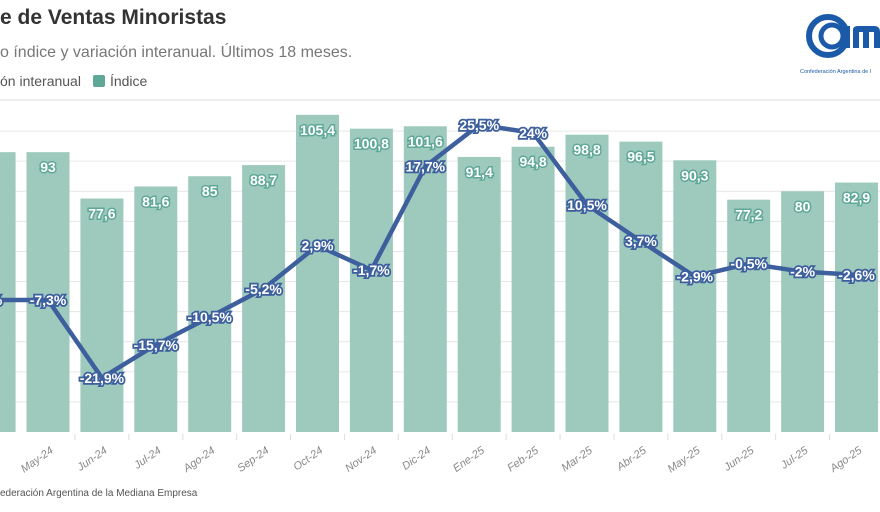  I want to click on legend: ón interanual Índice, so click(73, 81).